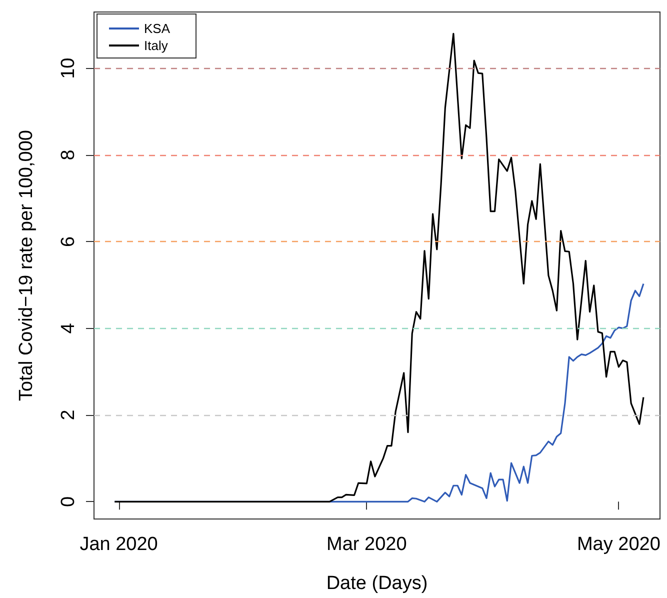  What do you see at coordinates (68, 68) in the screenshot?
I see `y-tick-label: 10` at bounding box center [68, 68].